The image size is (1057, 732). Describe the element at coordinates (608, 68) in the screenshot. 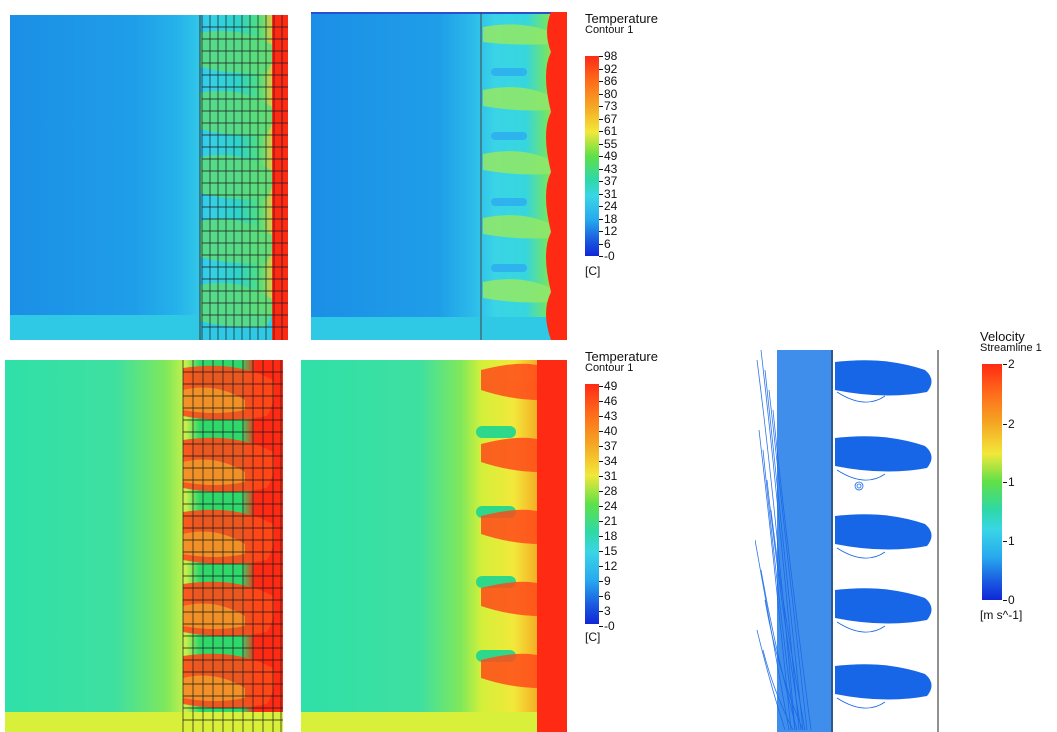

I see `tick-label: 92` at that location.